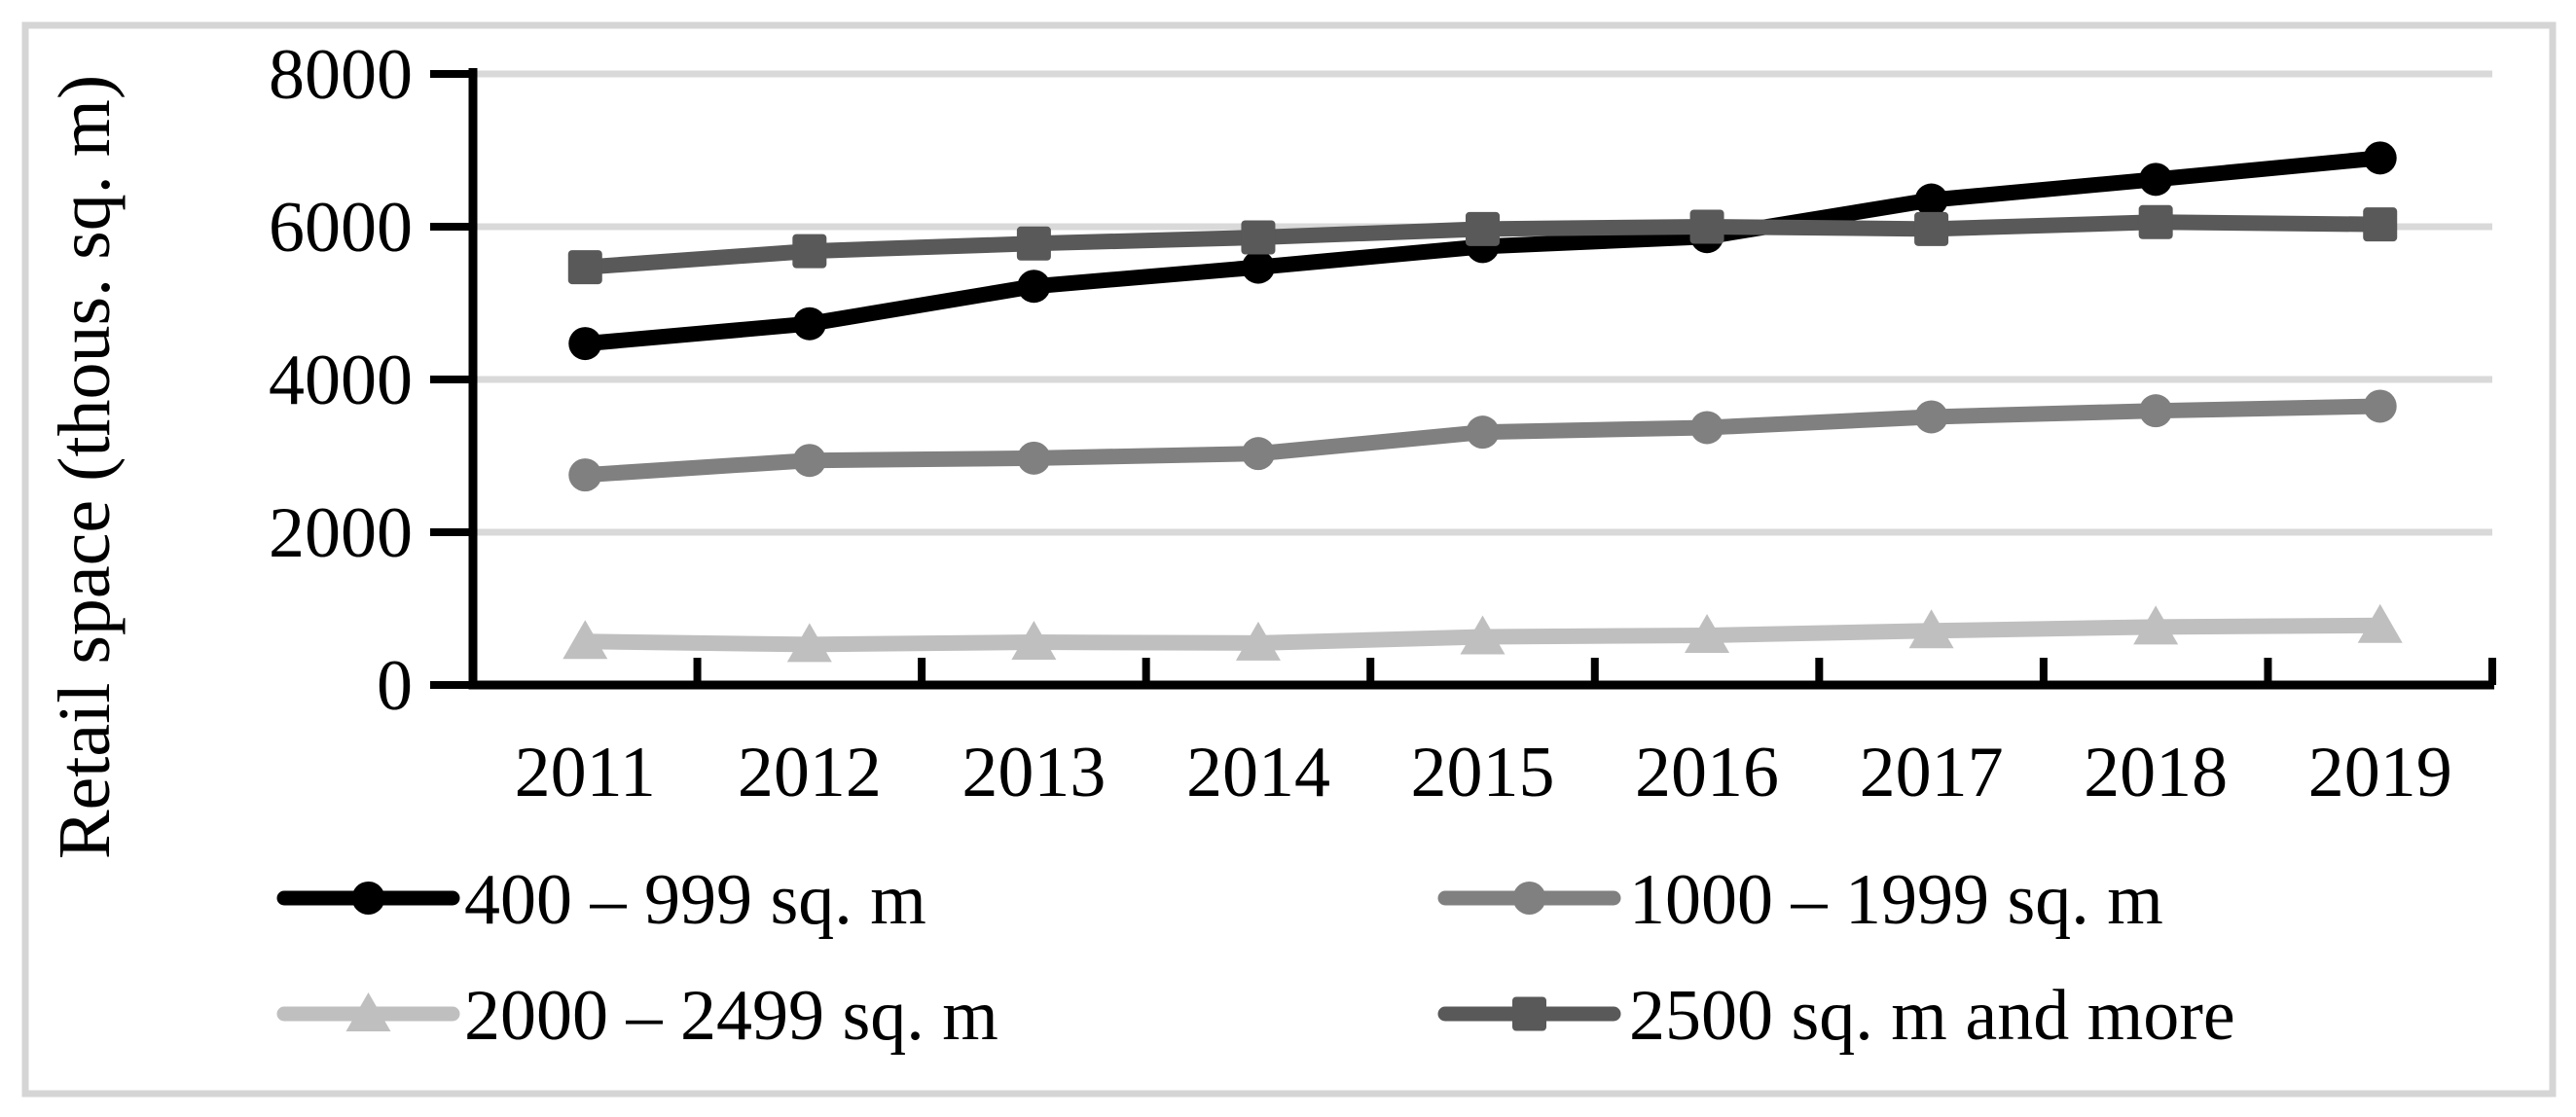  I want to click on y-tick-label-6000: 6000, so click(341, 228).